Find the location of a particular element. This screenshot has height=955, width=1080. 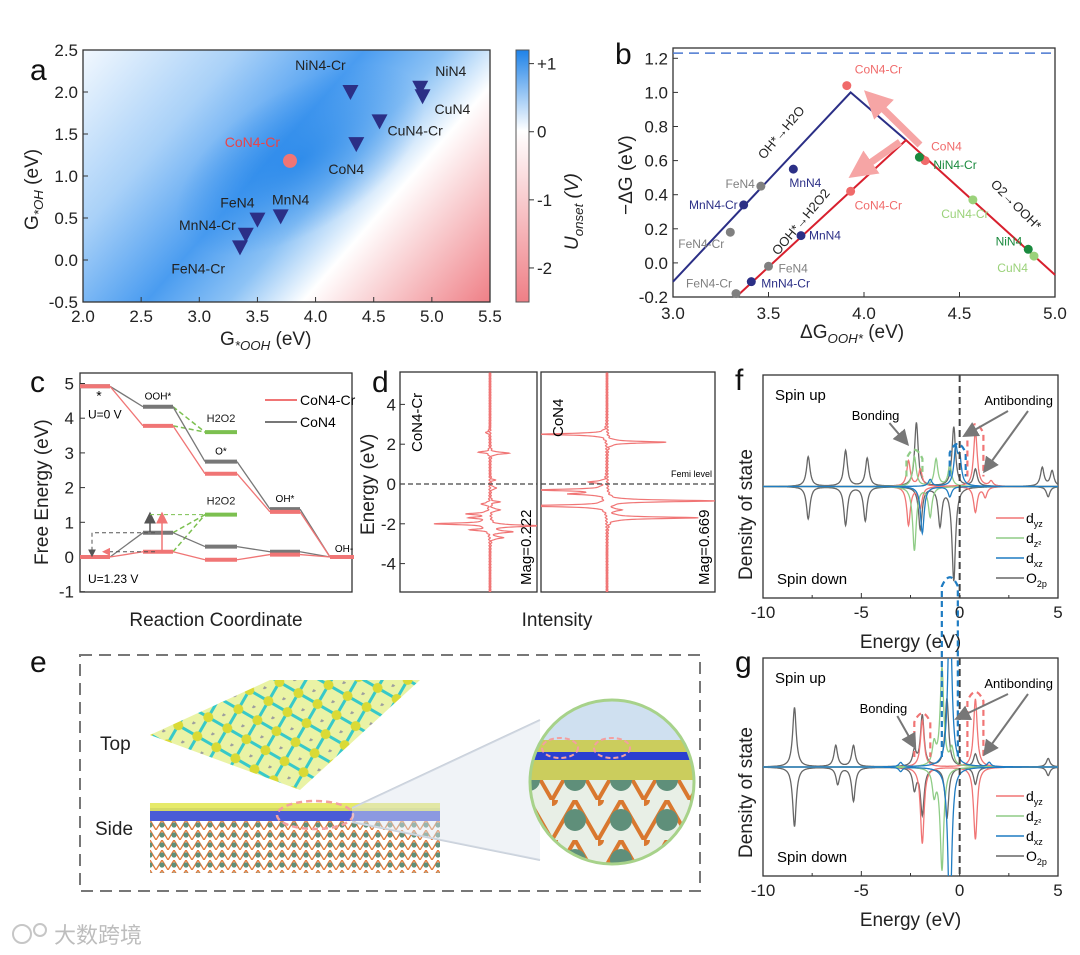

top-label: Top is located at coordinates (115, 744).